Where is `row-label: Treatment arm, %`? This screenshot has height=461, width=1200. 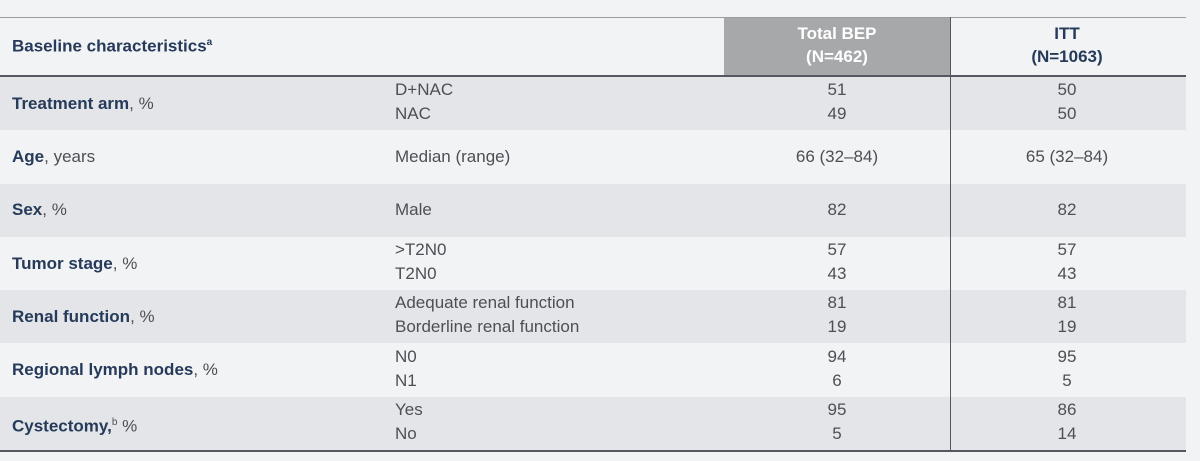 row-label: Treatment arm, % is located at coordinates (83, 104).